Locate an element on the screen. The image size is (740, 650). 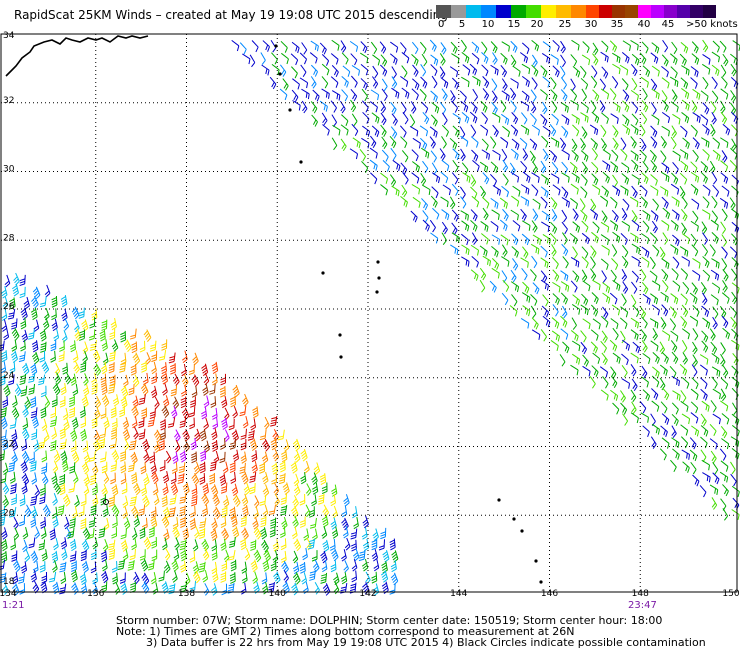
lat-tick-label: 28 is located at coordinates (9, 238).